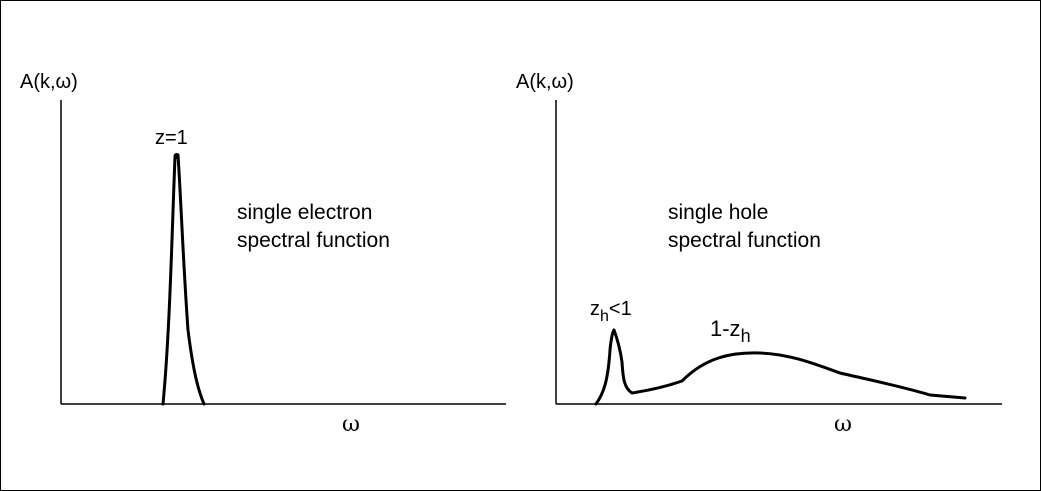  I want to click on right-y-axis-label: A(k,ω), so click(545, 82).